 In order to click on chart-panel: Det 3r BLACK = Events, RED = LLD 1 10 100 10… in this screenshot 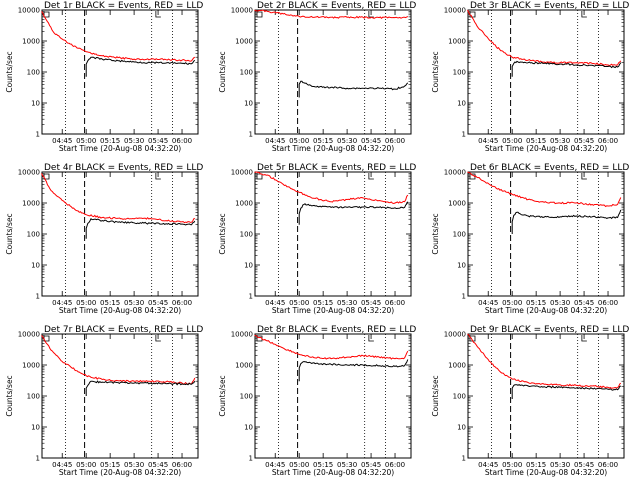, I will do `click(530, 77)`.